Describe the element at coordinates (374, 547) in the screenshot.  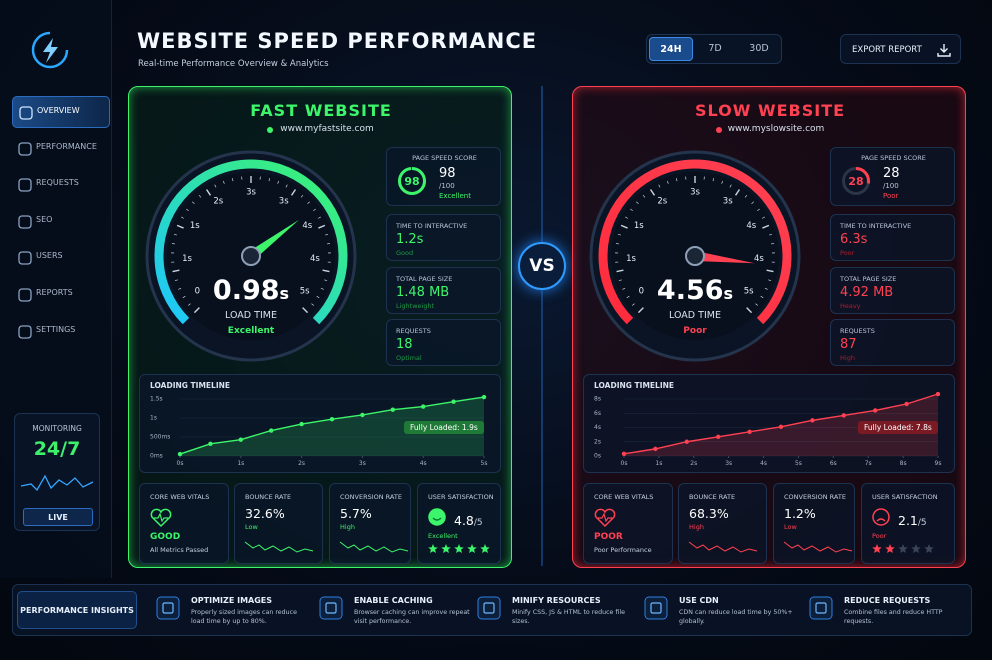
I see `sparkline` at that location.